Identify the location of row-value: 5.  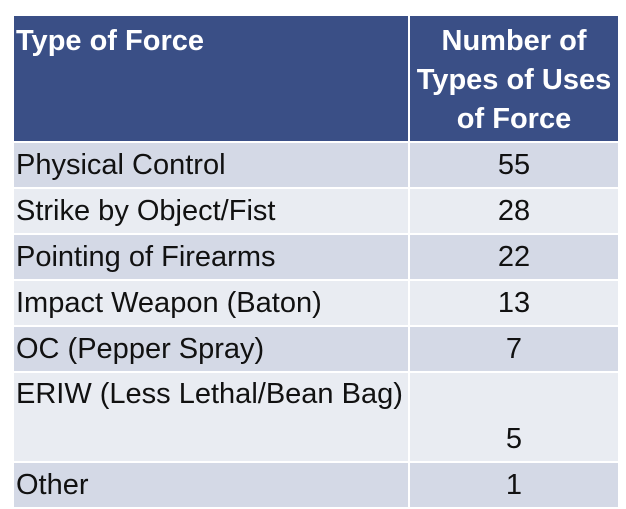
(514, 417).